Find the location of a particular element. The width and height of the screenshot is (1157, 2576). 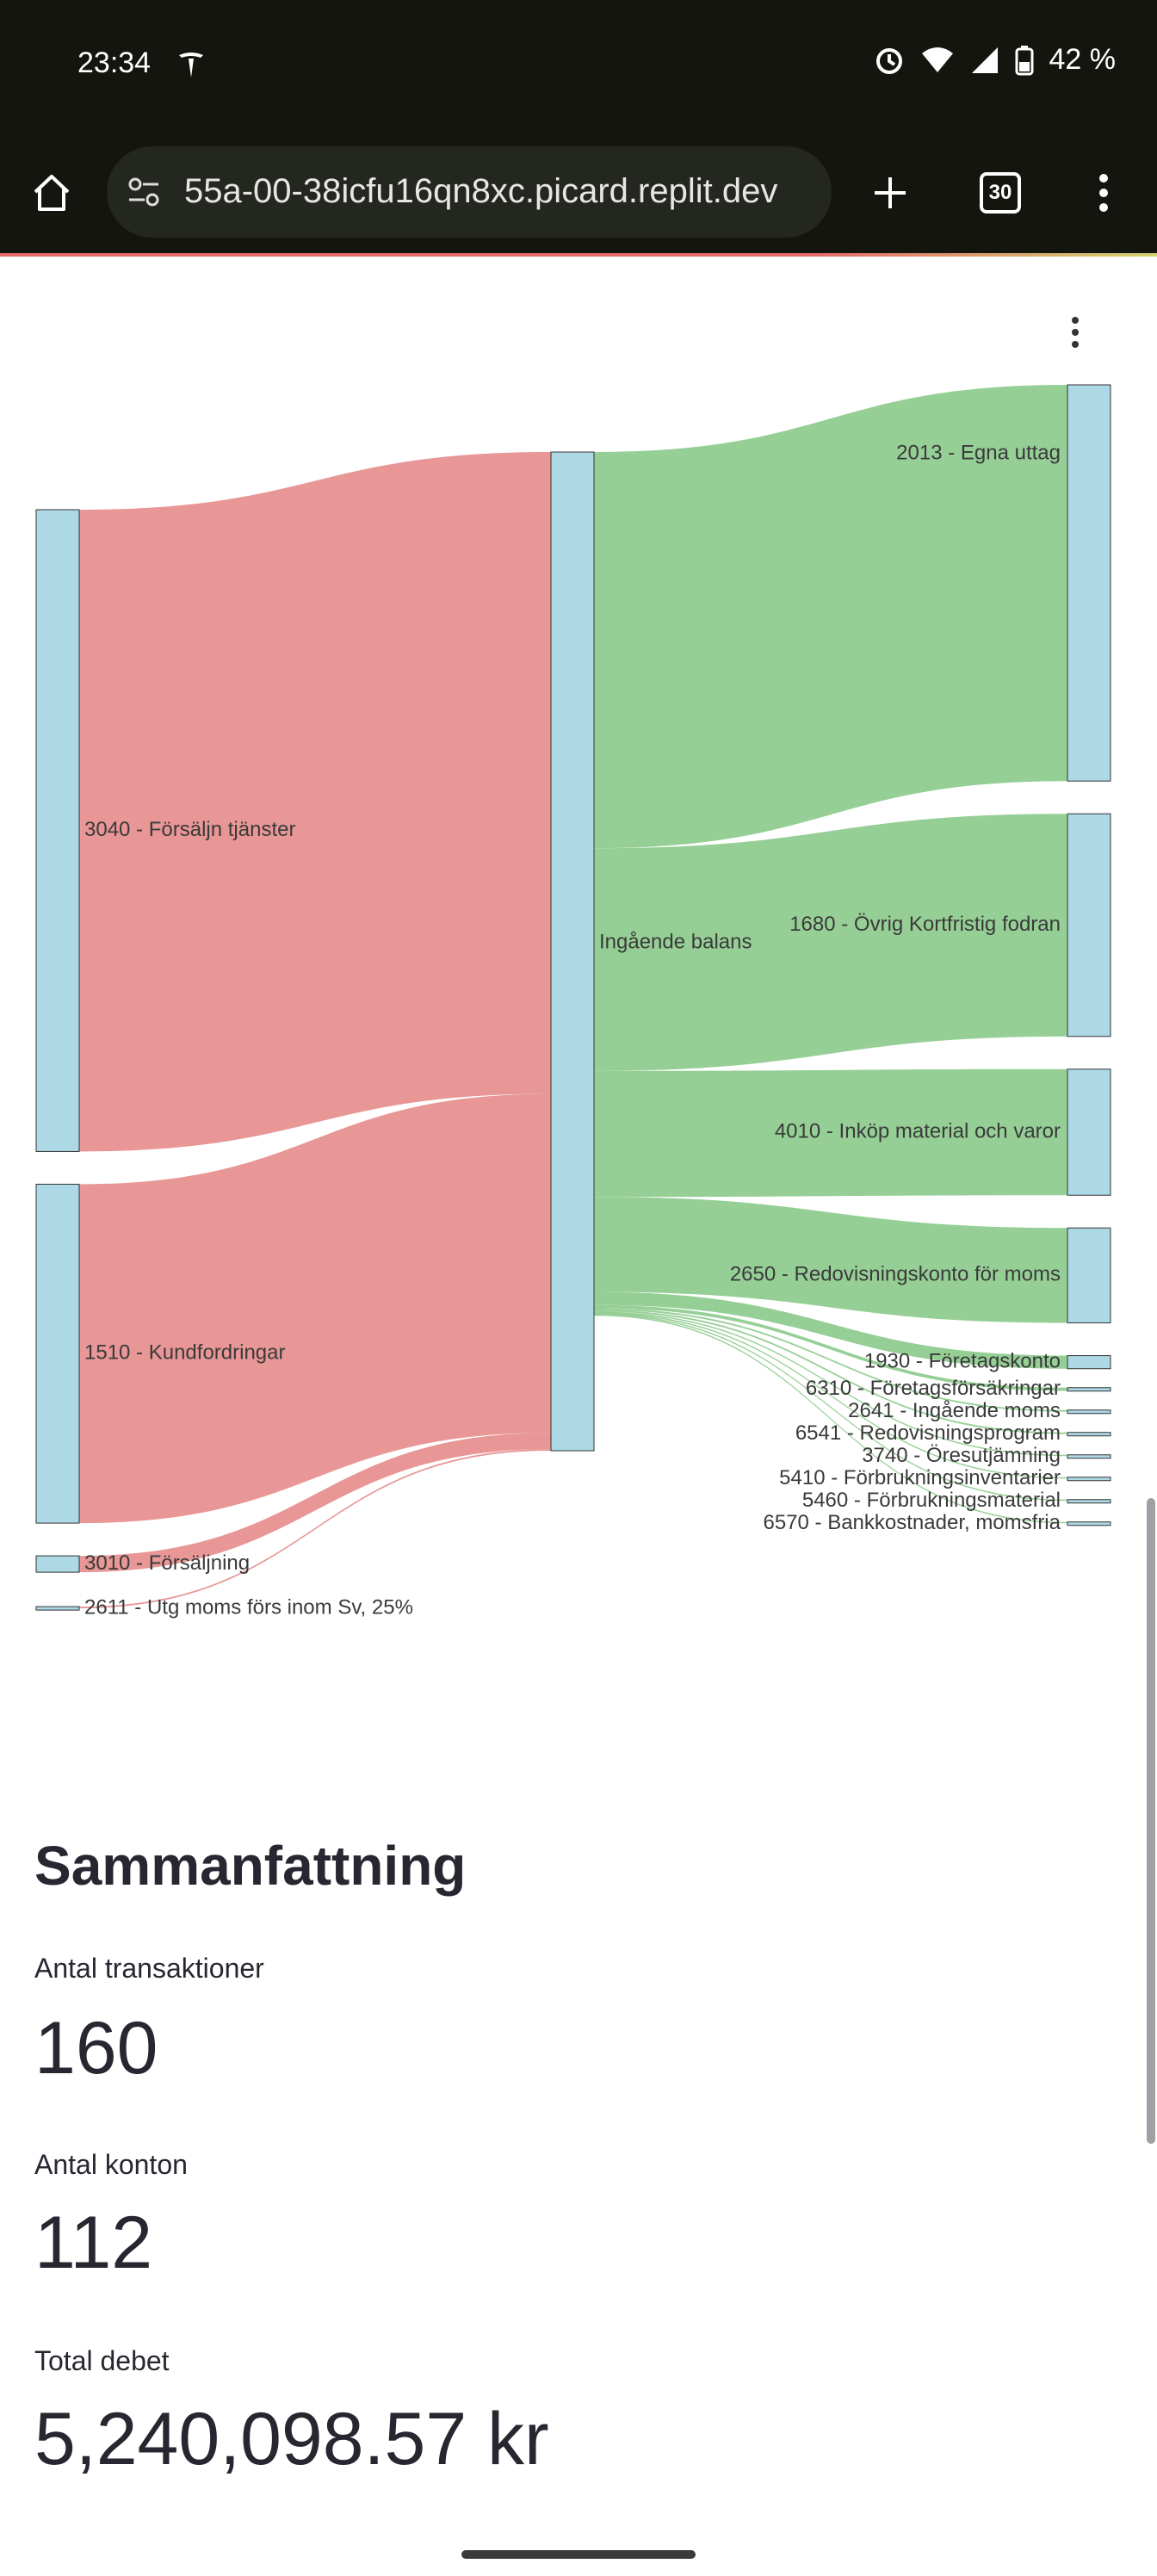

status-time: 23:34 is located at coordinates (114, 63).